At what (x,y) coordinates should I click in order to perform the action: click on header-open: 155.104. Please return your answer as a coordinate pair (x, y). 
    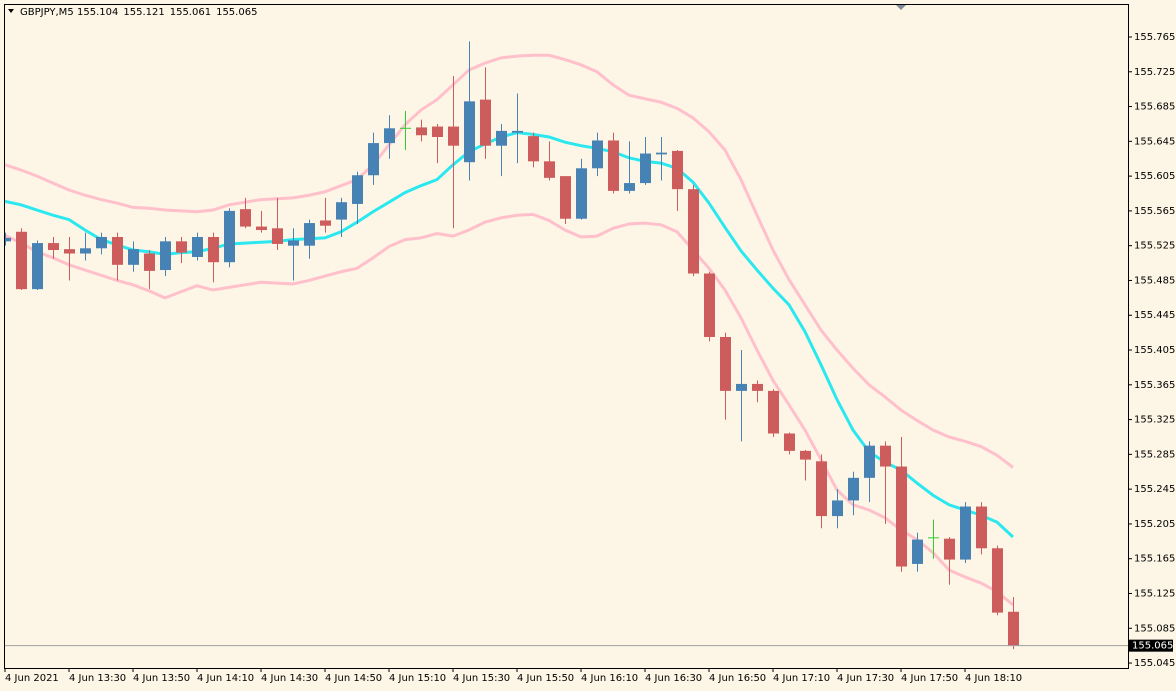
    Looking at the image, I should click on (97, 12).